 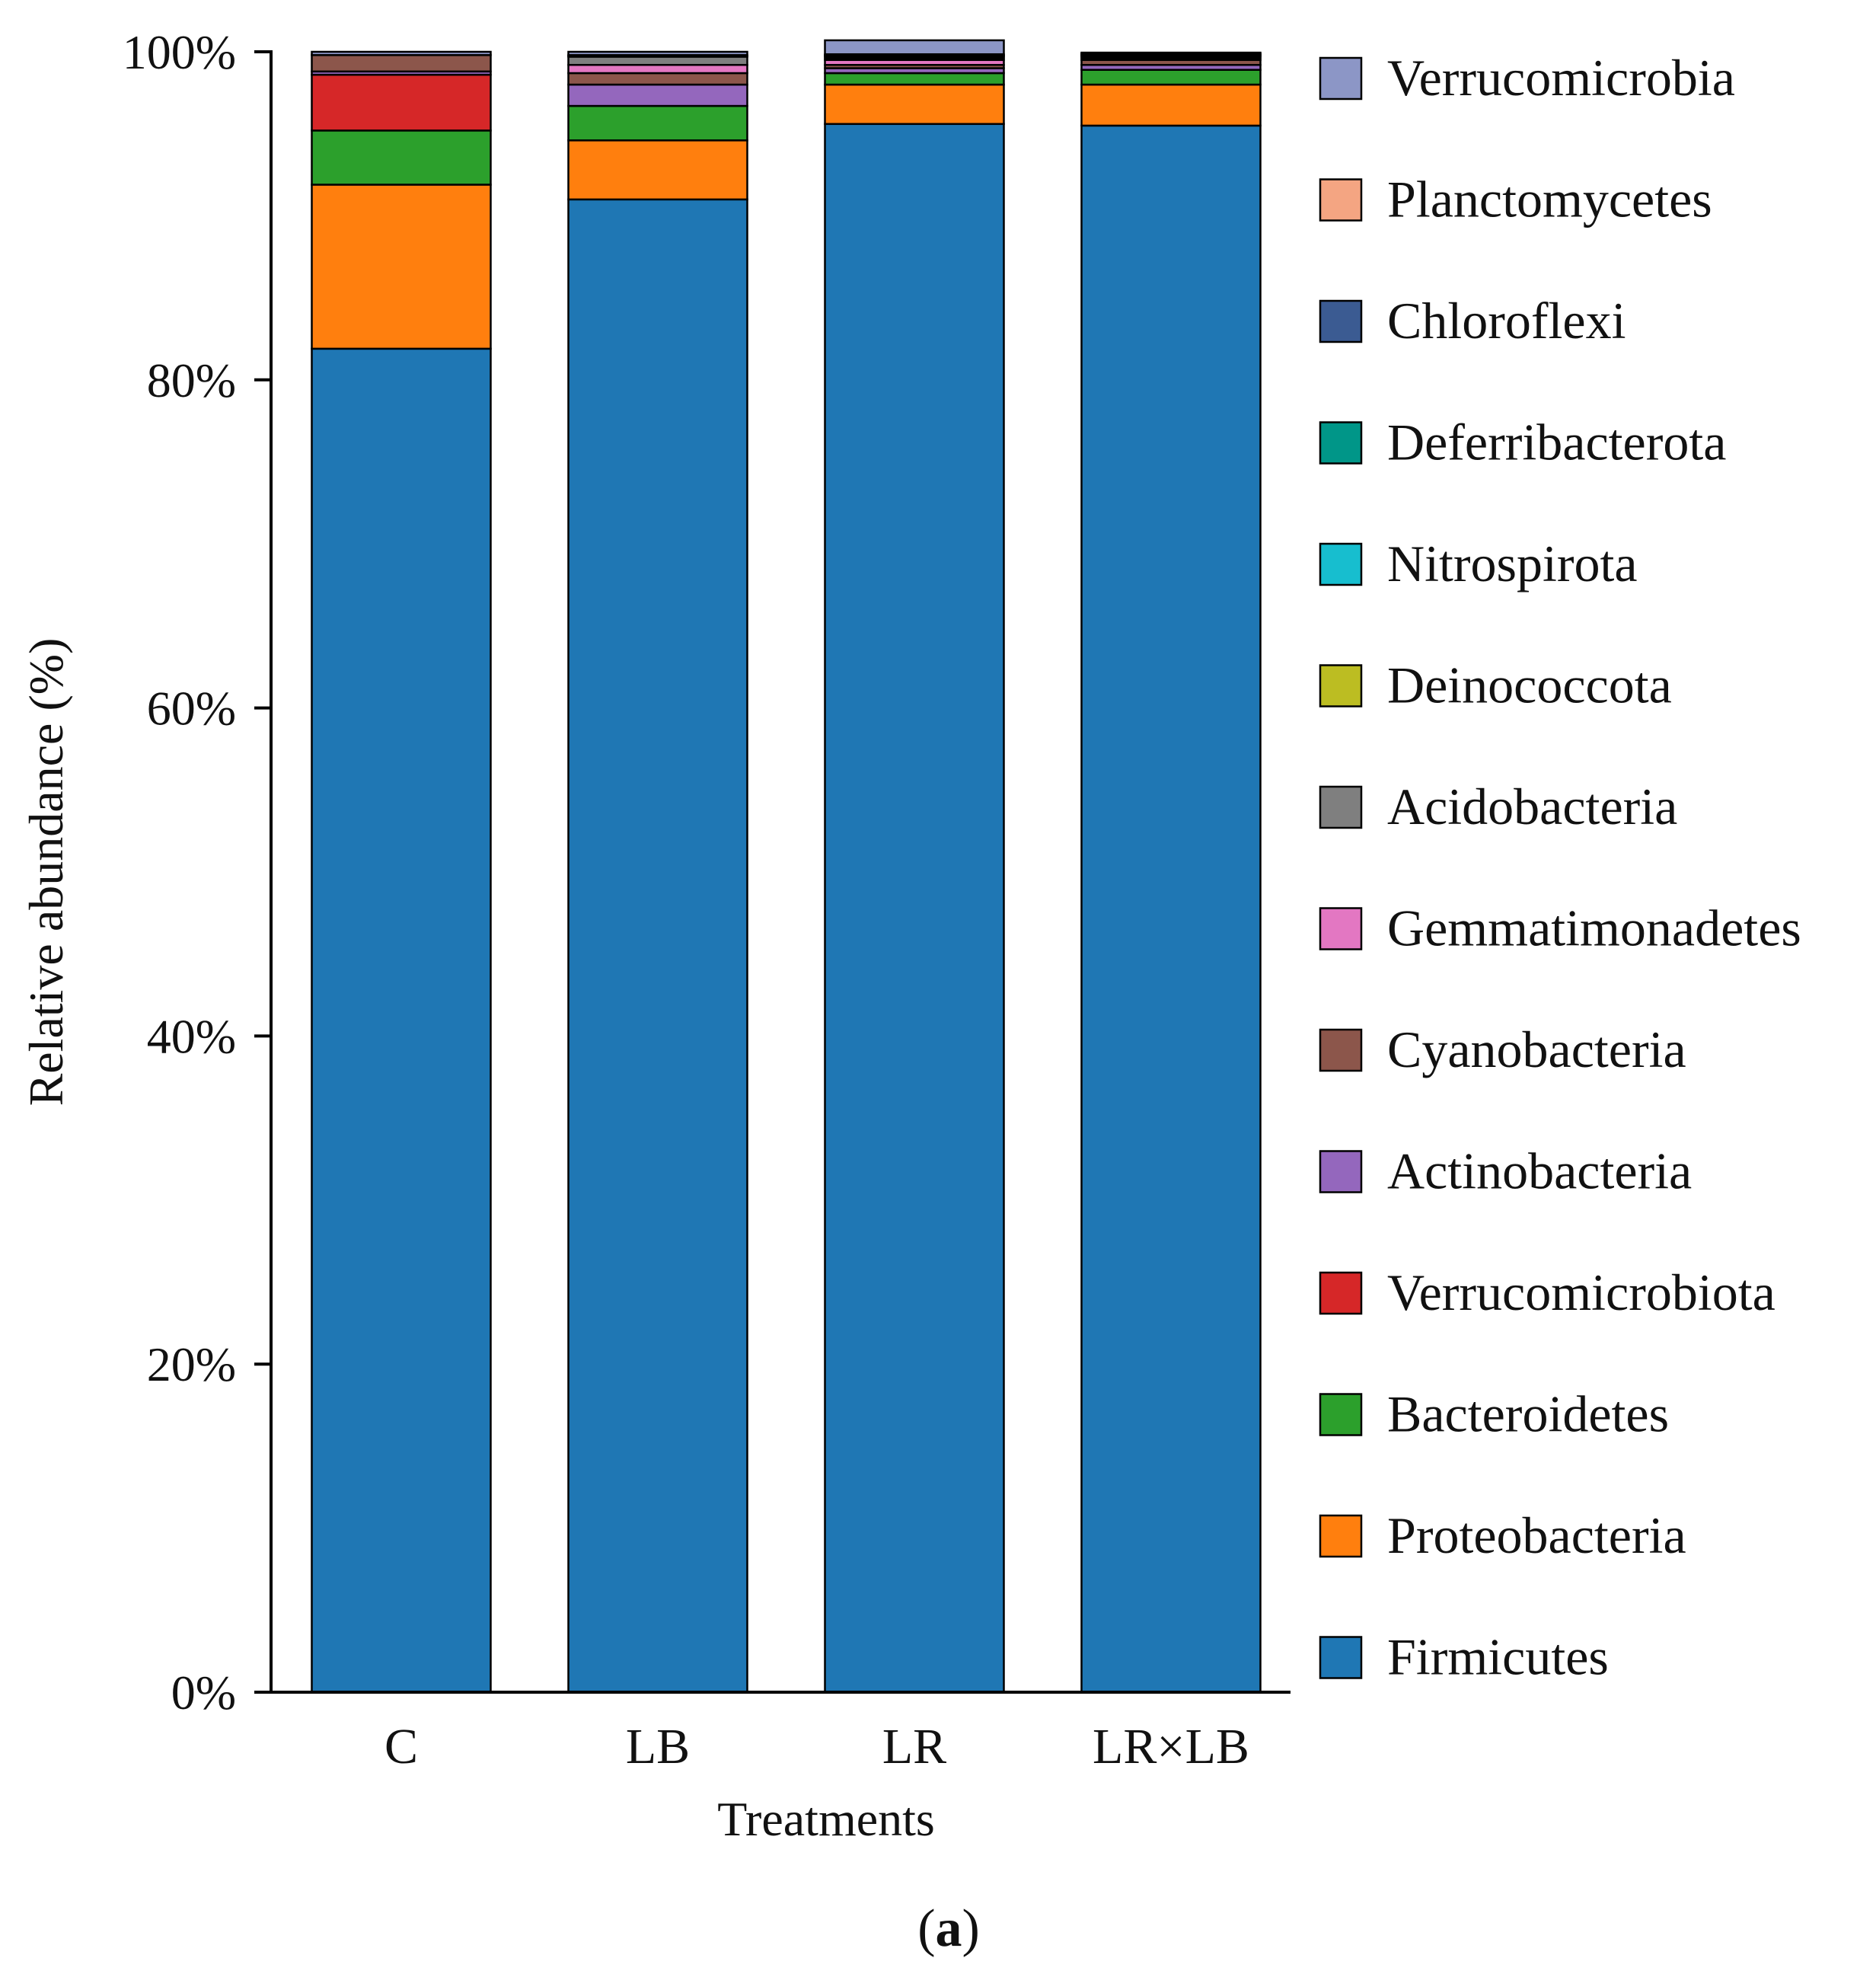 What do you see at coordinates (179, 52) in the screenshot?
I see `y-tick-label: 100%` at bounding box center [179, 52].